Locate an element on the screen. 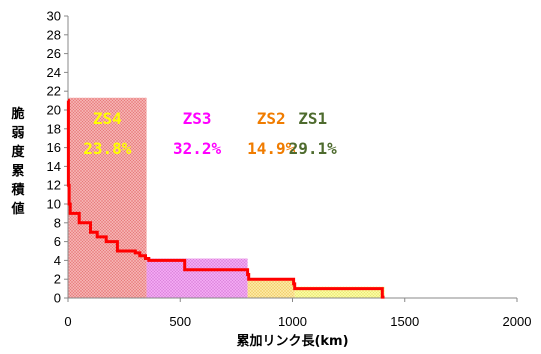  y-tick-label: 24 is located at coordinates (54, 72).